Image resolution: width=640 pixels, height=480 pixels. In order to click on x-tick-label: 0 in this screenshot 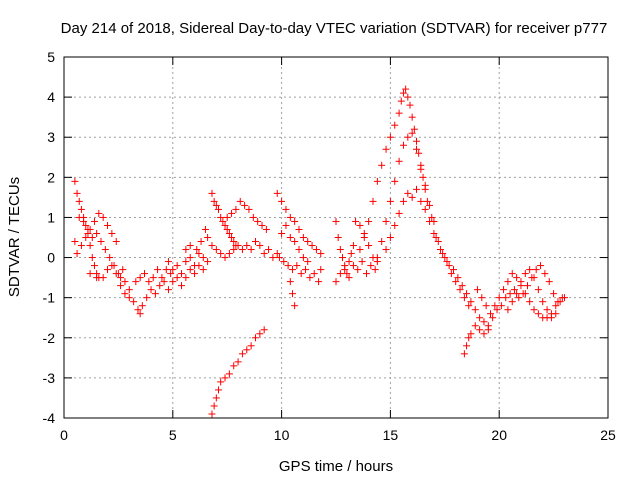, I will do `click(64, 435)`.